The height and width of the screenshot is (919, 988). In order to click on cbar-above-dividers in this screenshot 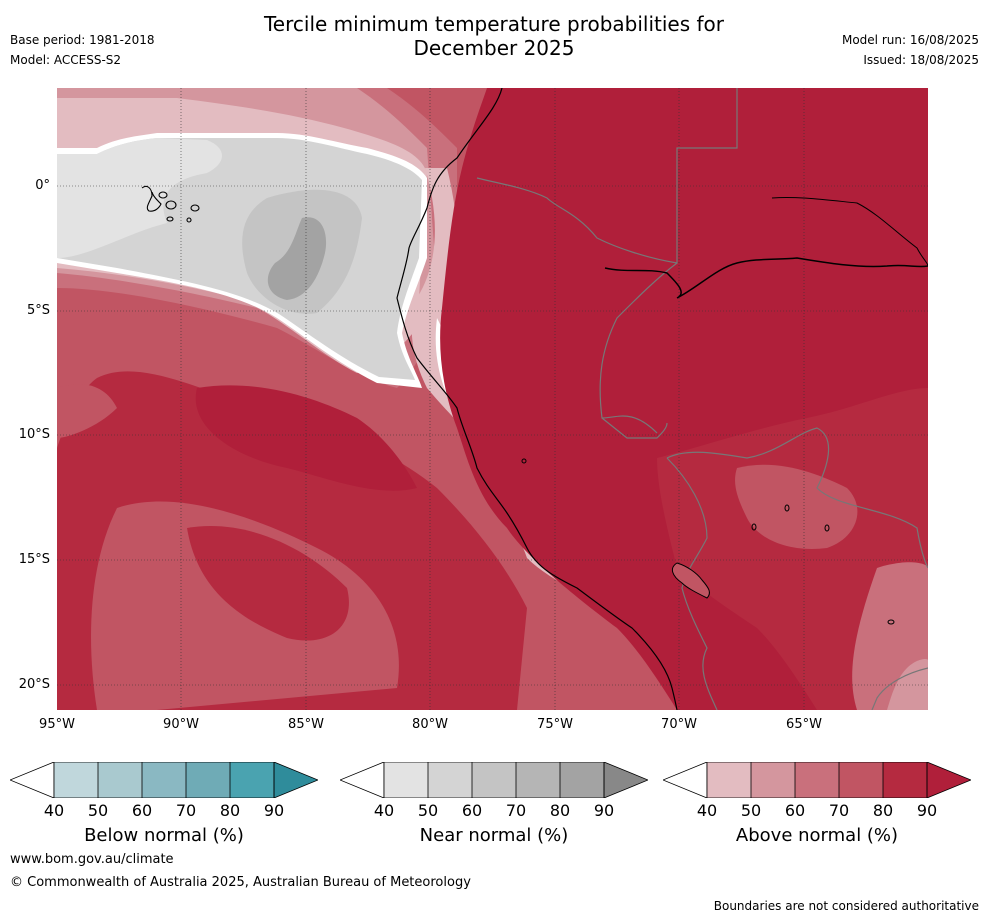, I will do `click(838, 780)`.